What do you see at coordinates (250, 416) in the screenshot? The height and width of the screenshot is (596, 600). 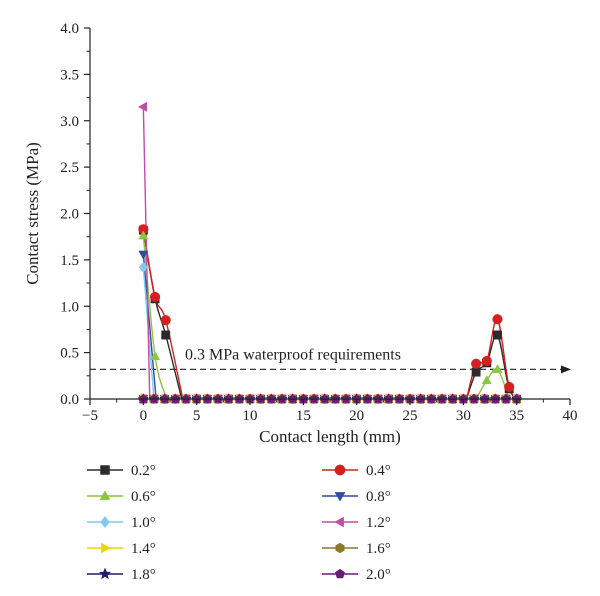 I see `x-tick-label: 10` at bounding box center [250, 416].